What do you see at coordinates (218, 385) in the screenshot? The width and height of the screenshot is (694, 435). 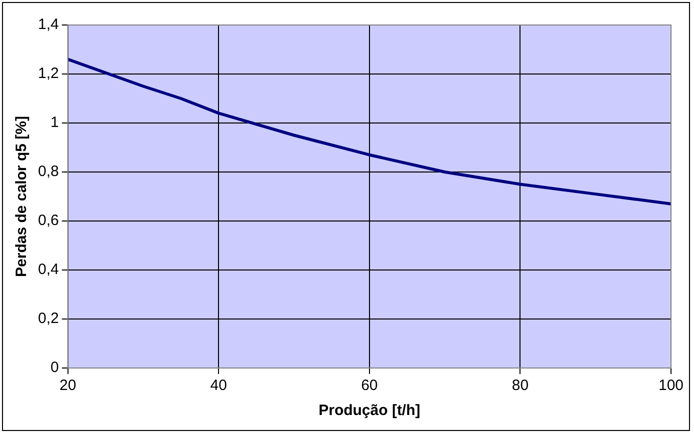 I see `x-tick-label: 40` at bounding box center [218, 385].